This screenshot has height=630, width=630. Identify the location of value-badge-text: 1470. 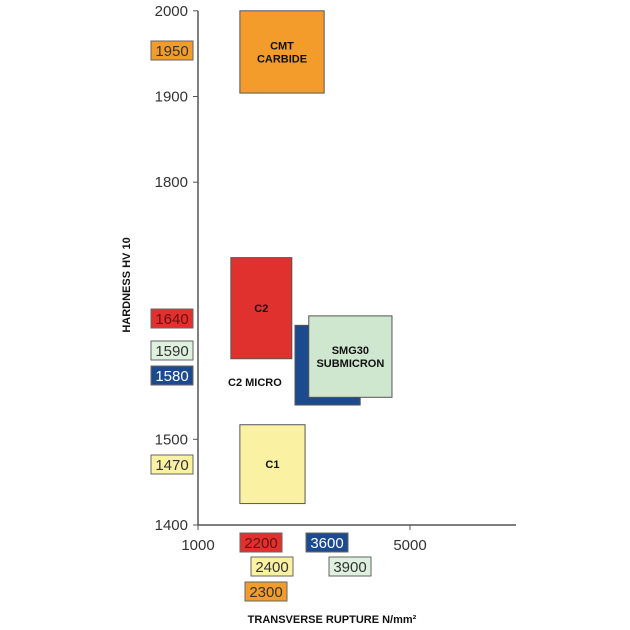
(171, 465).